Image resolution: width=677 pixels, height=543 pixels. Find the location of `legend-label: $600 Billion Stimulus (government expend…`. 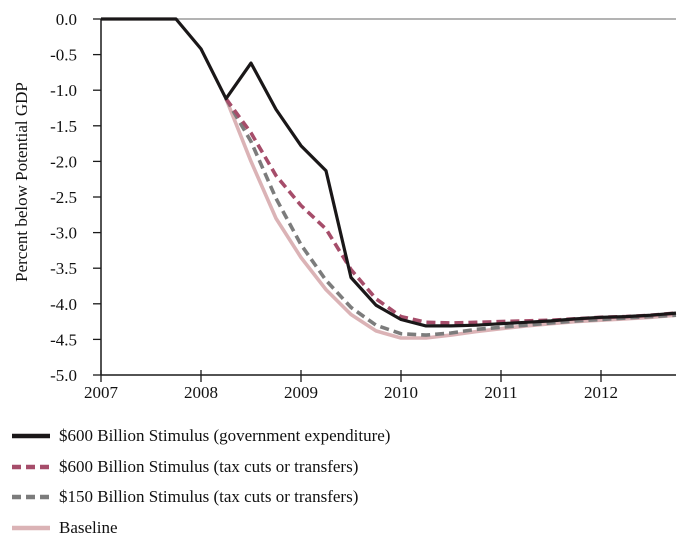

legend-label: $600 Billion Stimulus (government expend… is located at coordinates (224, 436).